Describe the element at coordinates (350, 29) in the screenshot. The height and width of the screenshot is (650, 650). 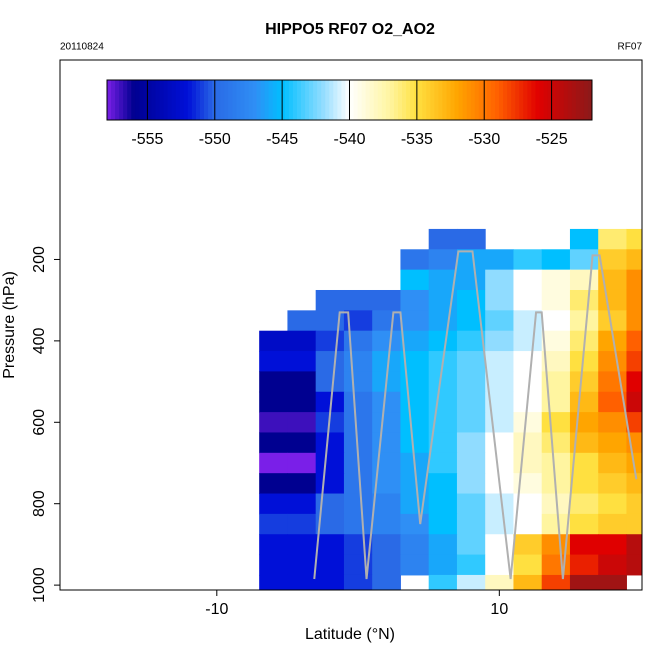
I see `chart-title: HIPPO5 RF07 O2_AO2` at that location.